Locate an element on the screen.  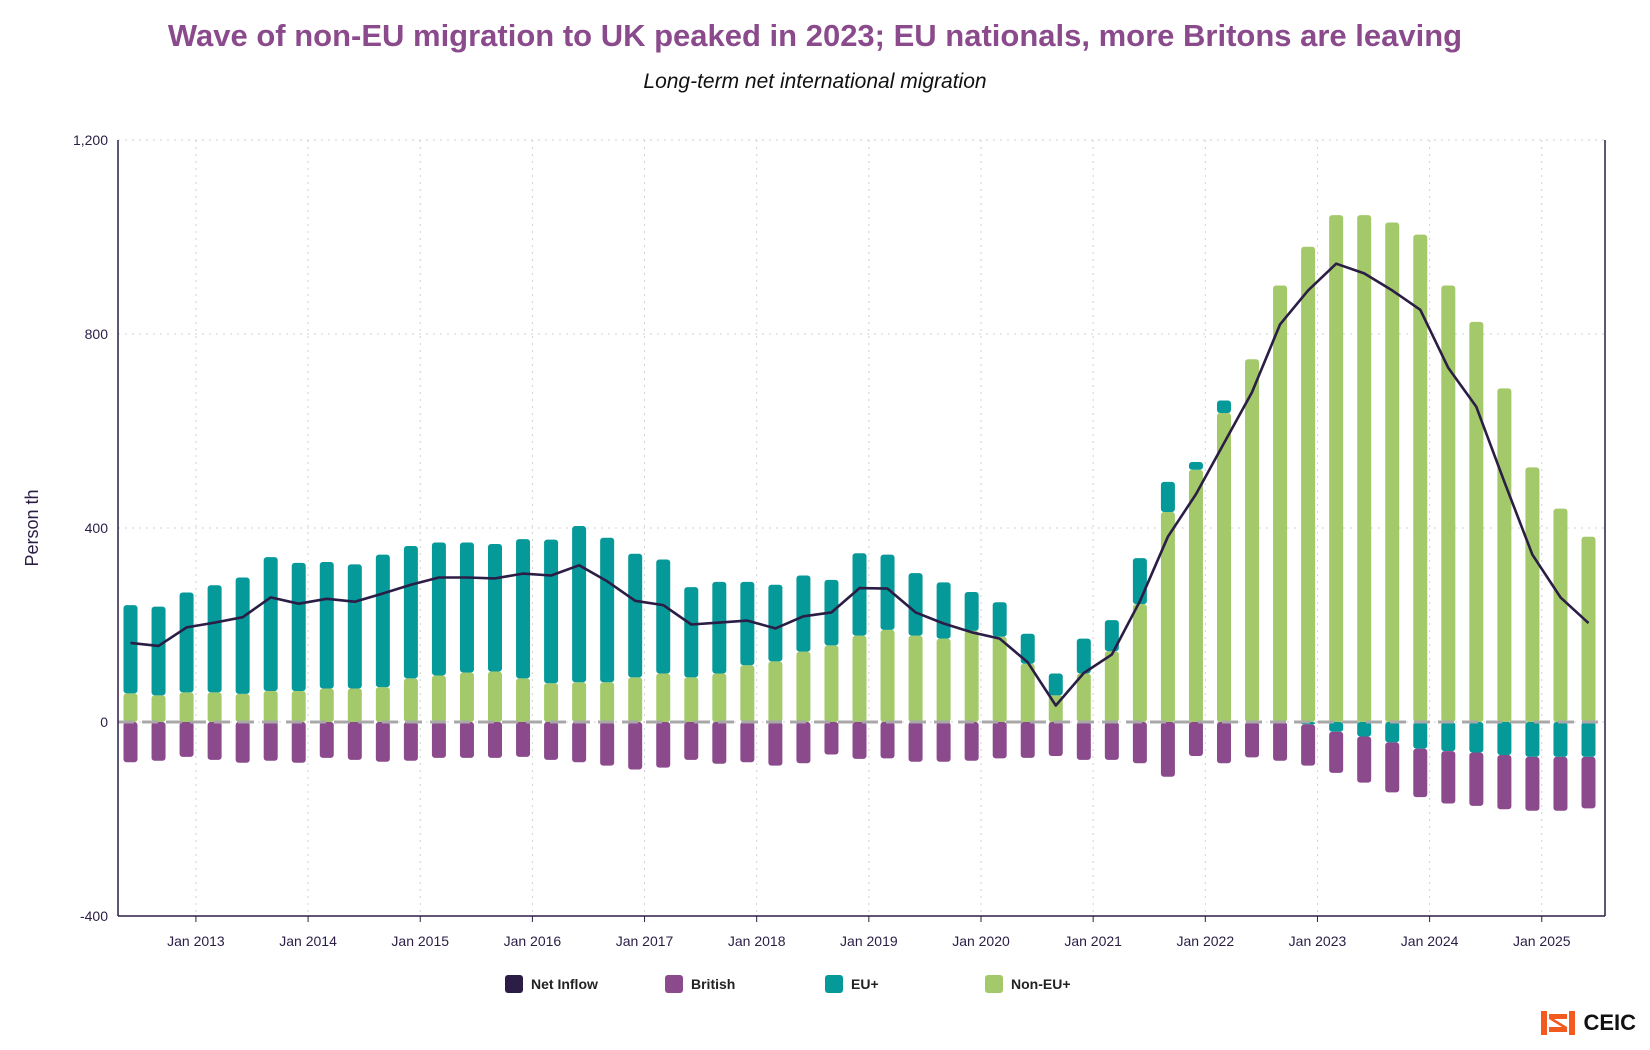
x-tick-label: Jan 2024 is located at coordinates (1430, 941).